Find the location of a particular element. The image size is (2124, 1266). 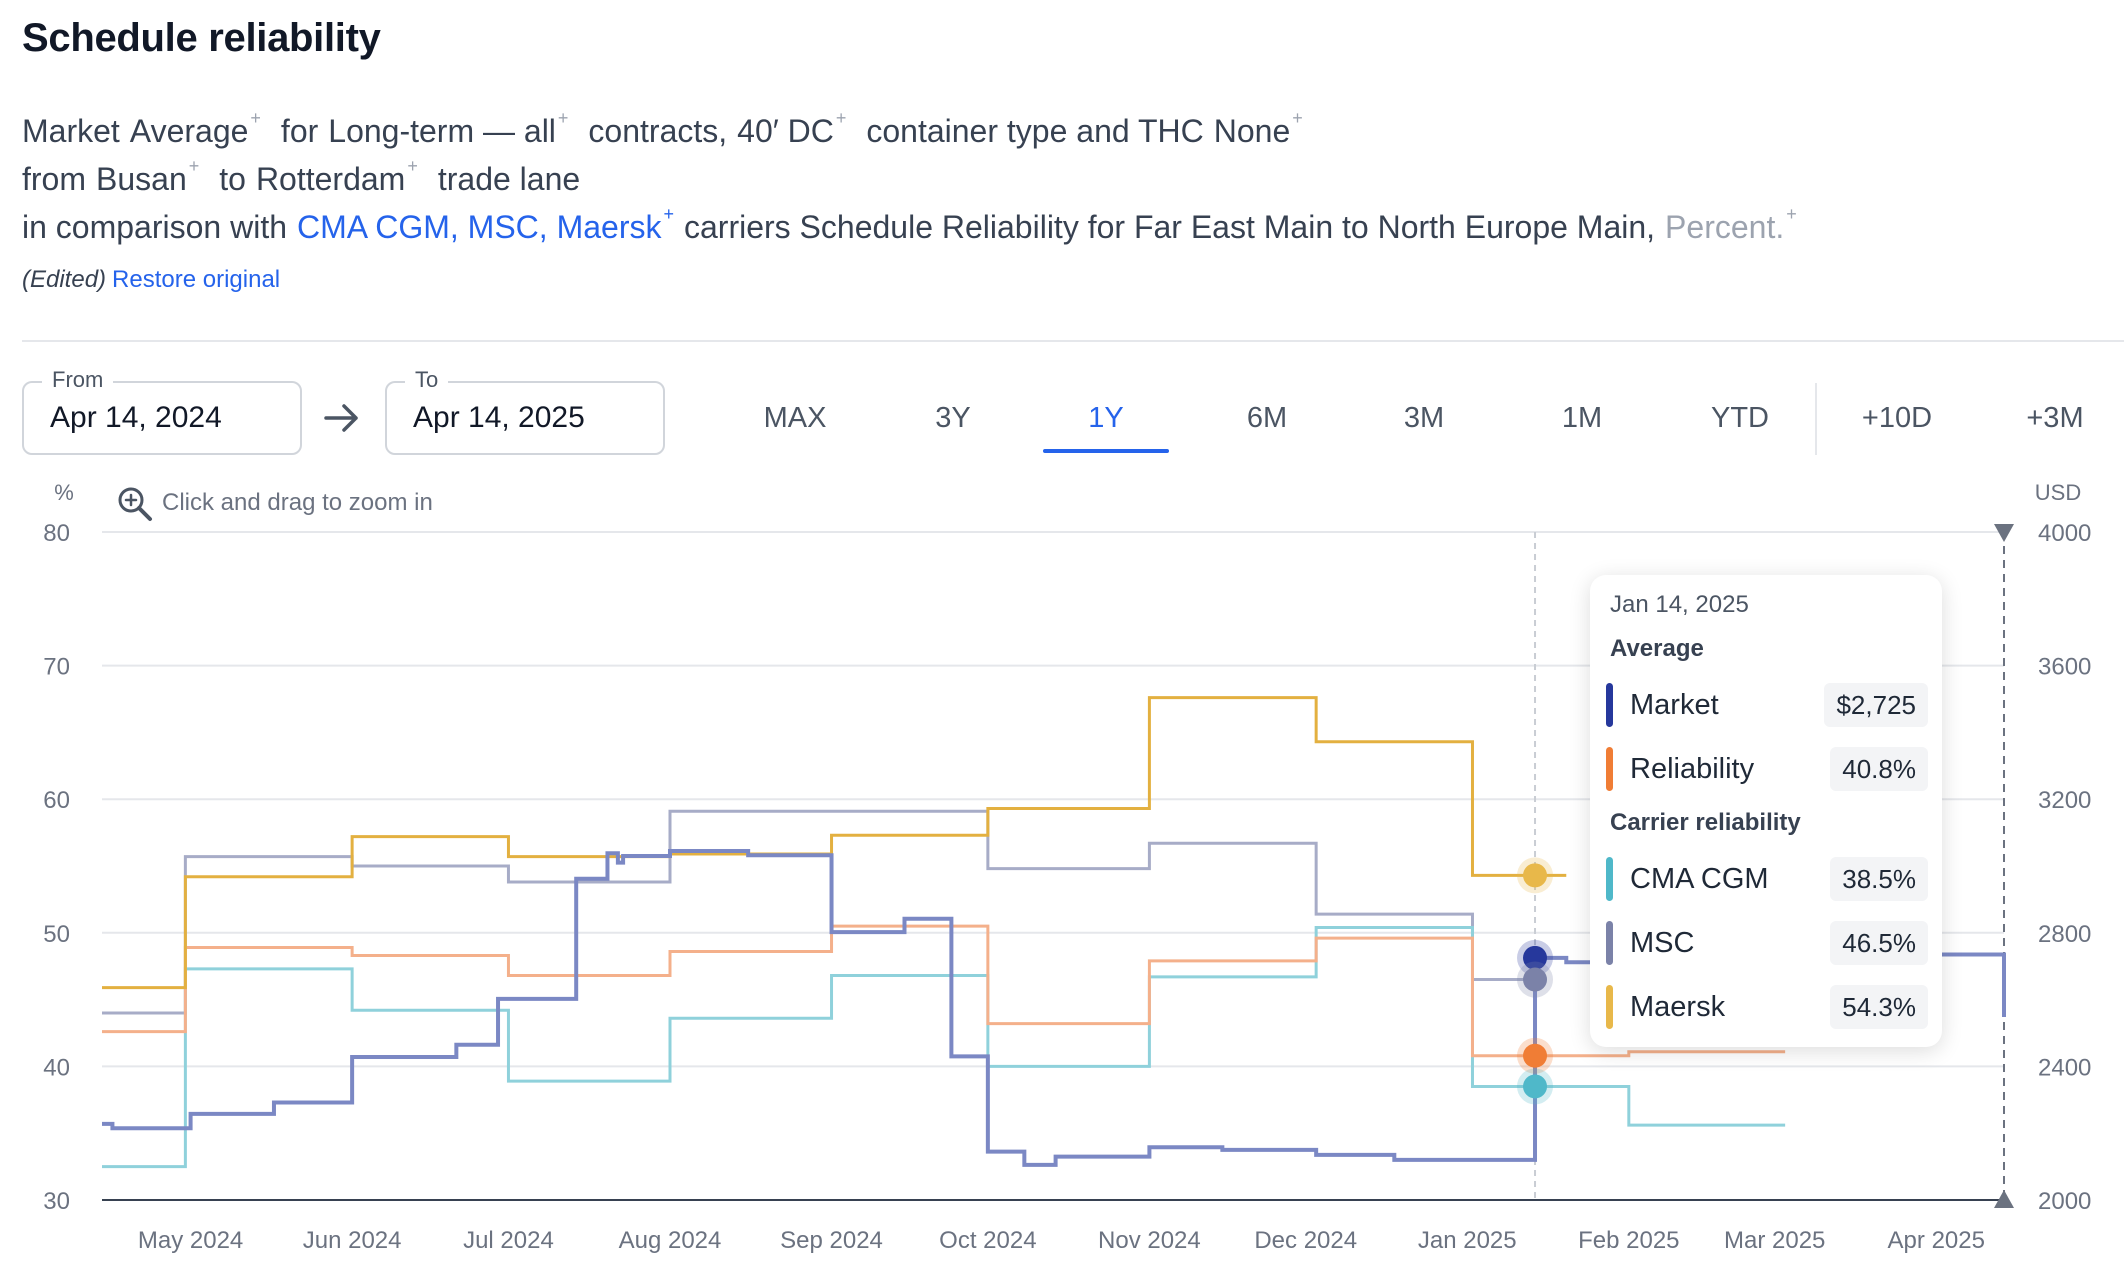

edited-label: (Edited) is located at coordinates (64, 279).